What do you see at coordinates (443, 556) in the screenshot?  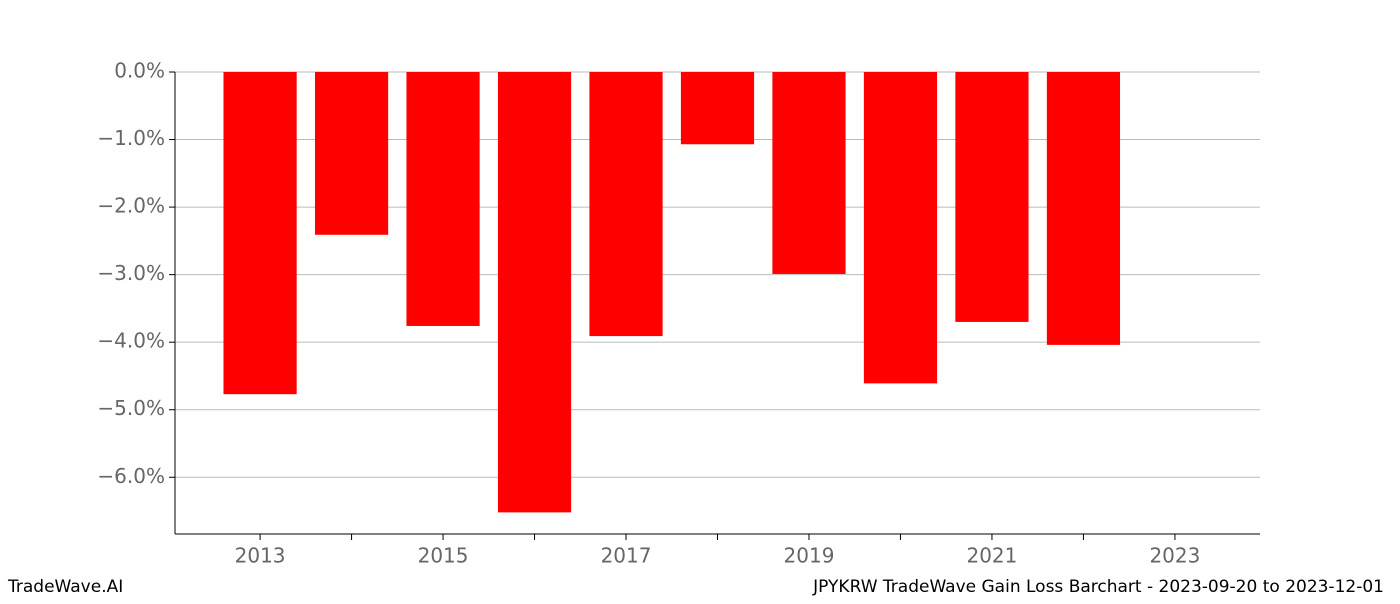 I see `x-tick-label: 2015` at bounding box center [443, 556].